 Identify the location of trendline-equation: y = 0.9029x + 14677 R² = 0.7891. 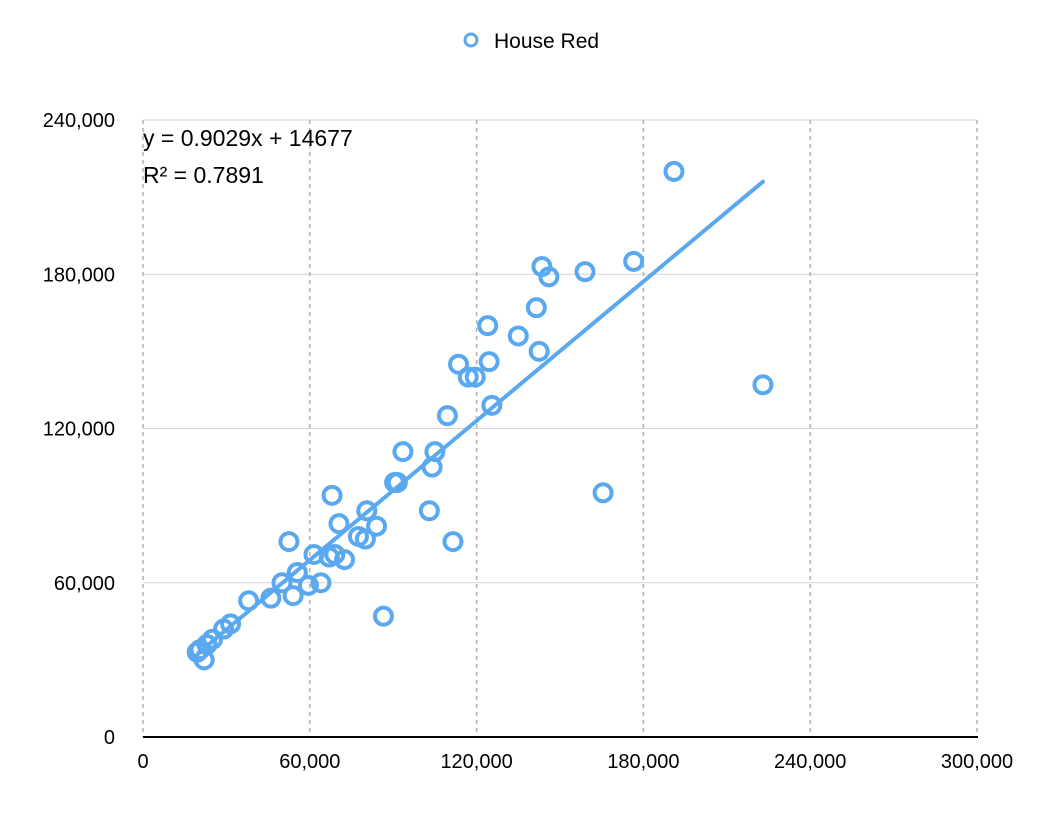
(248, 156).